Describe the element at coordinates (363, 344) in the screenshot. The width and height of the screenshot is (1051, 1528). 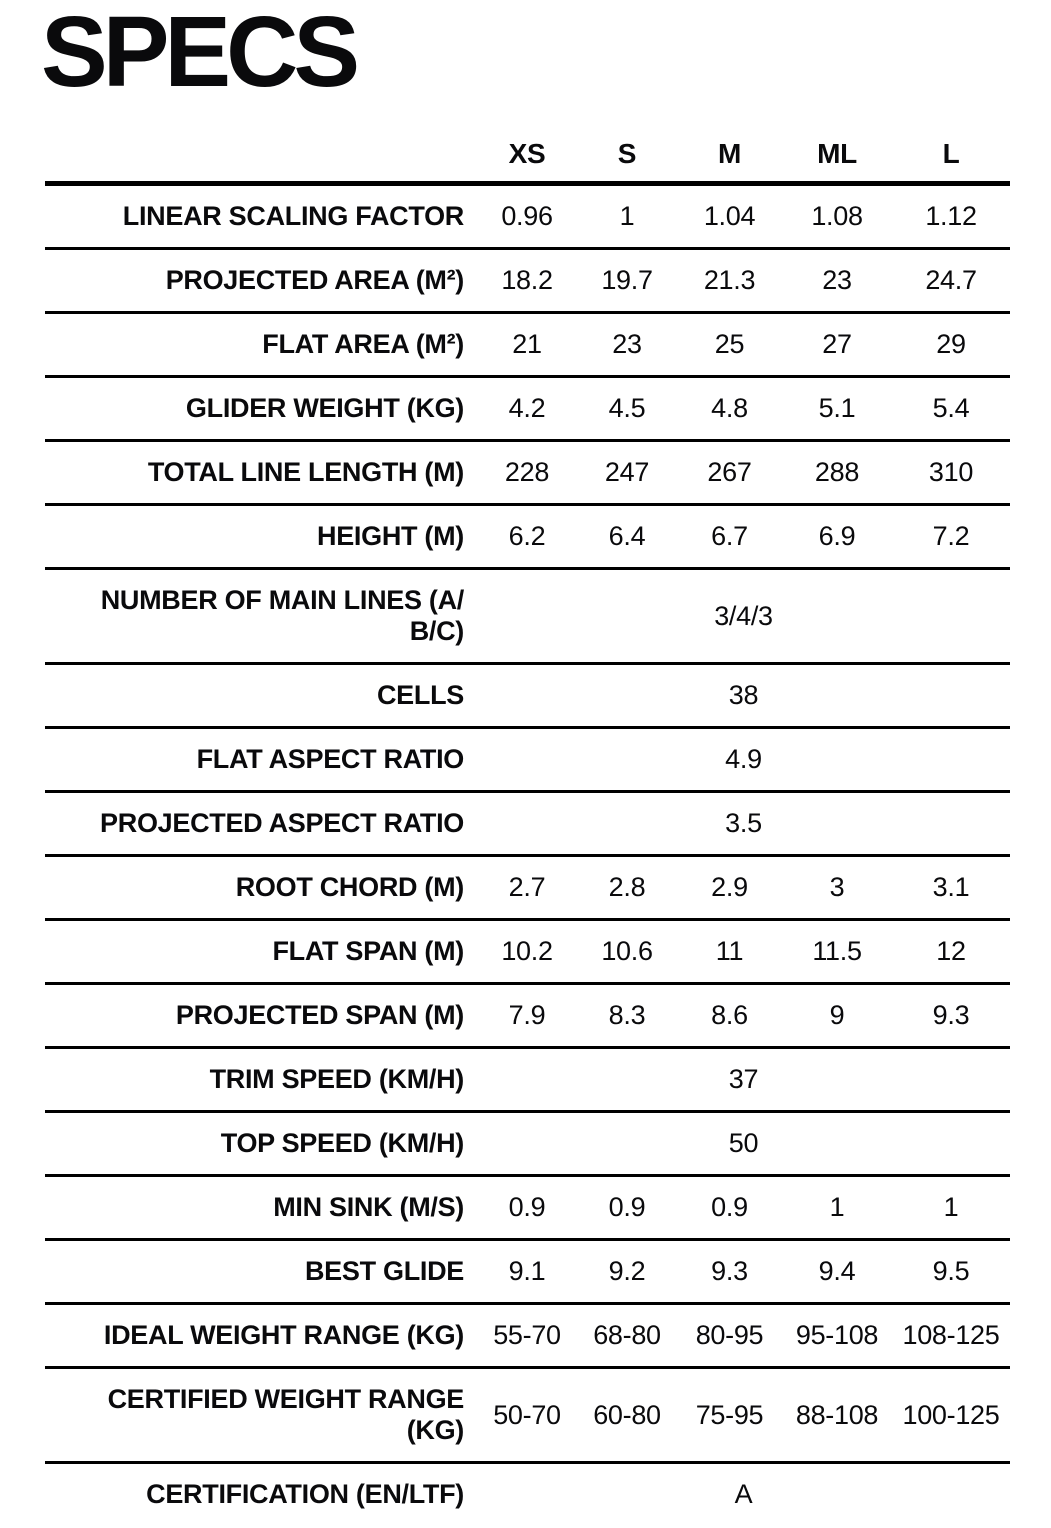
I see `row-label: FLAT AREA (M²)` at that location.